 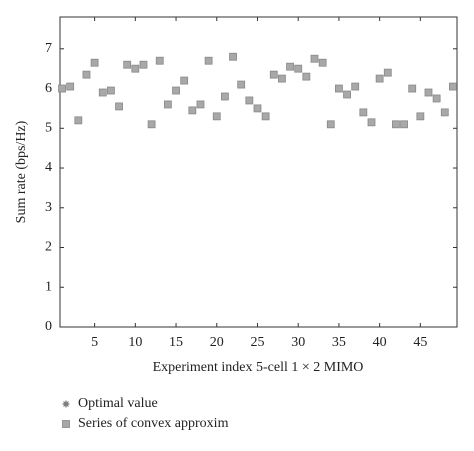 I want to click on y-axis-label: Sum rate (bps/Hz), so click(x=21, y=171).